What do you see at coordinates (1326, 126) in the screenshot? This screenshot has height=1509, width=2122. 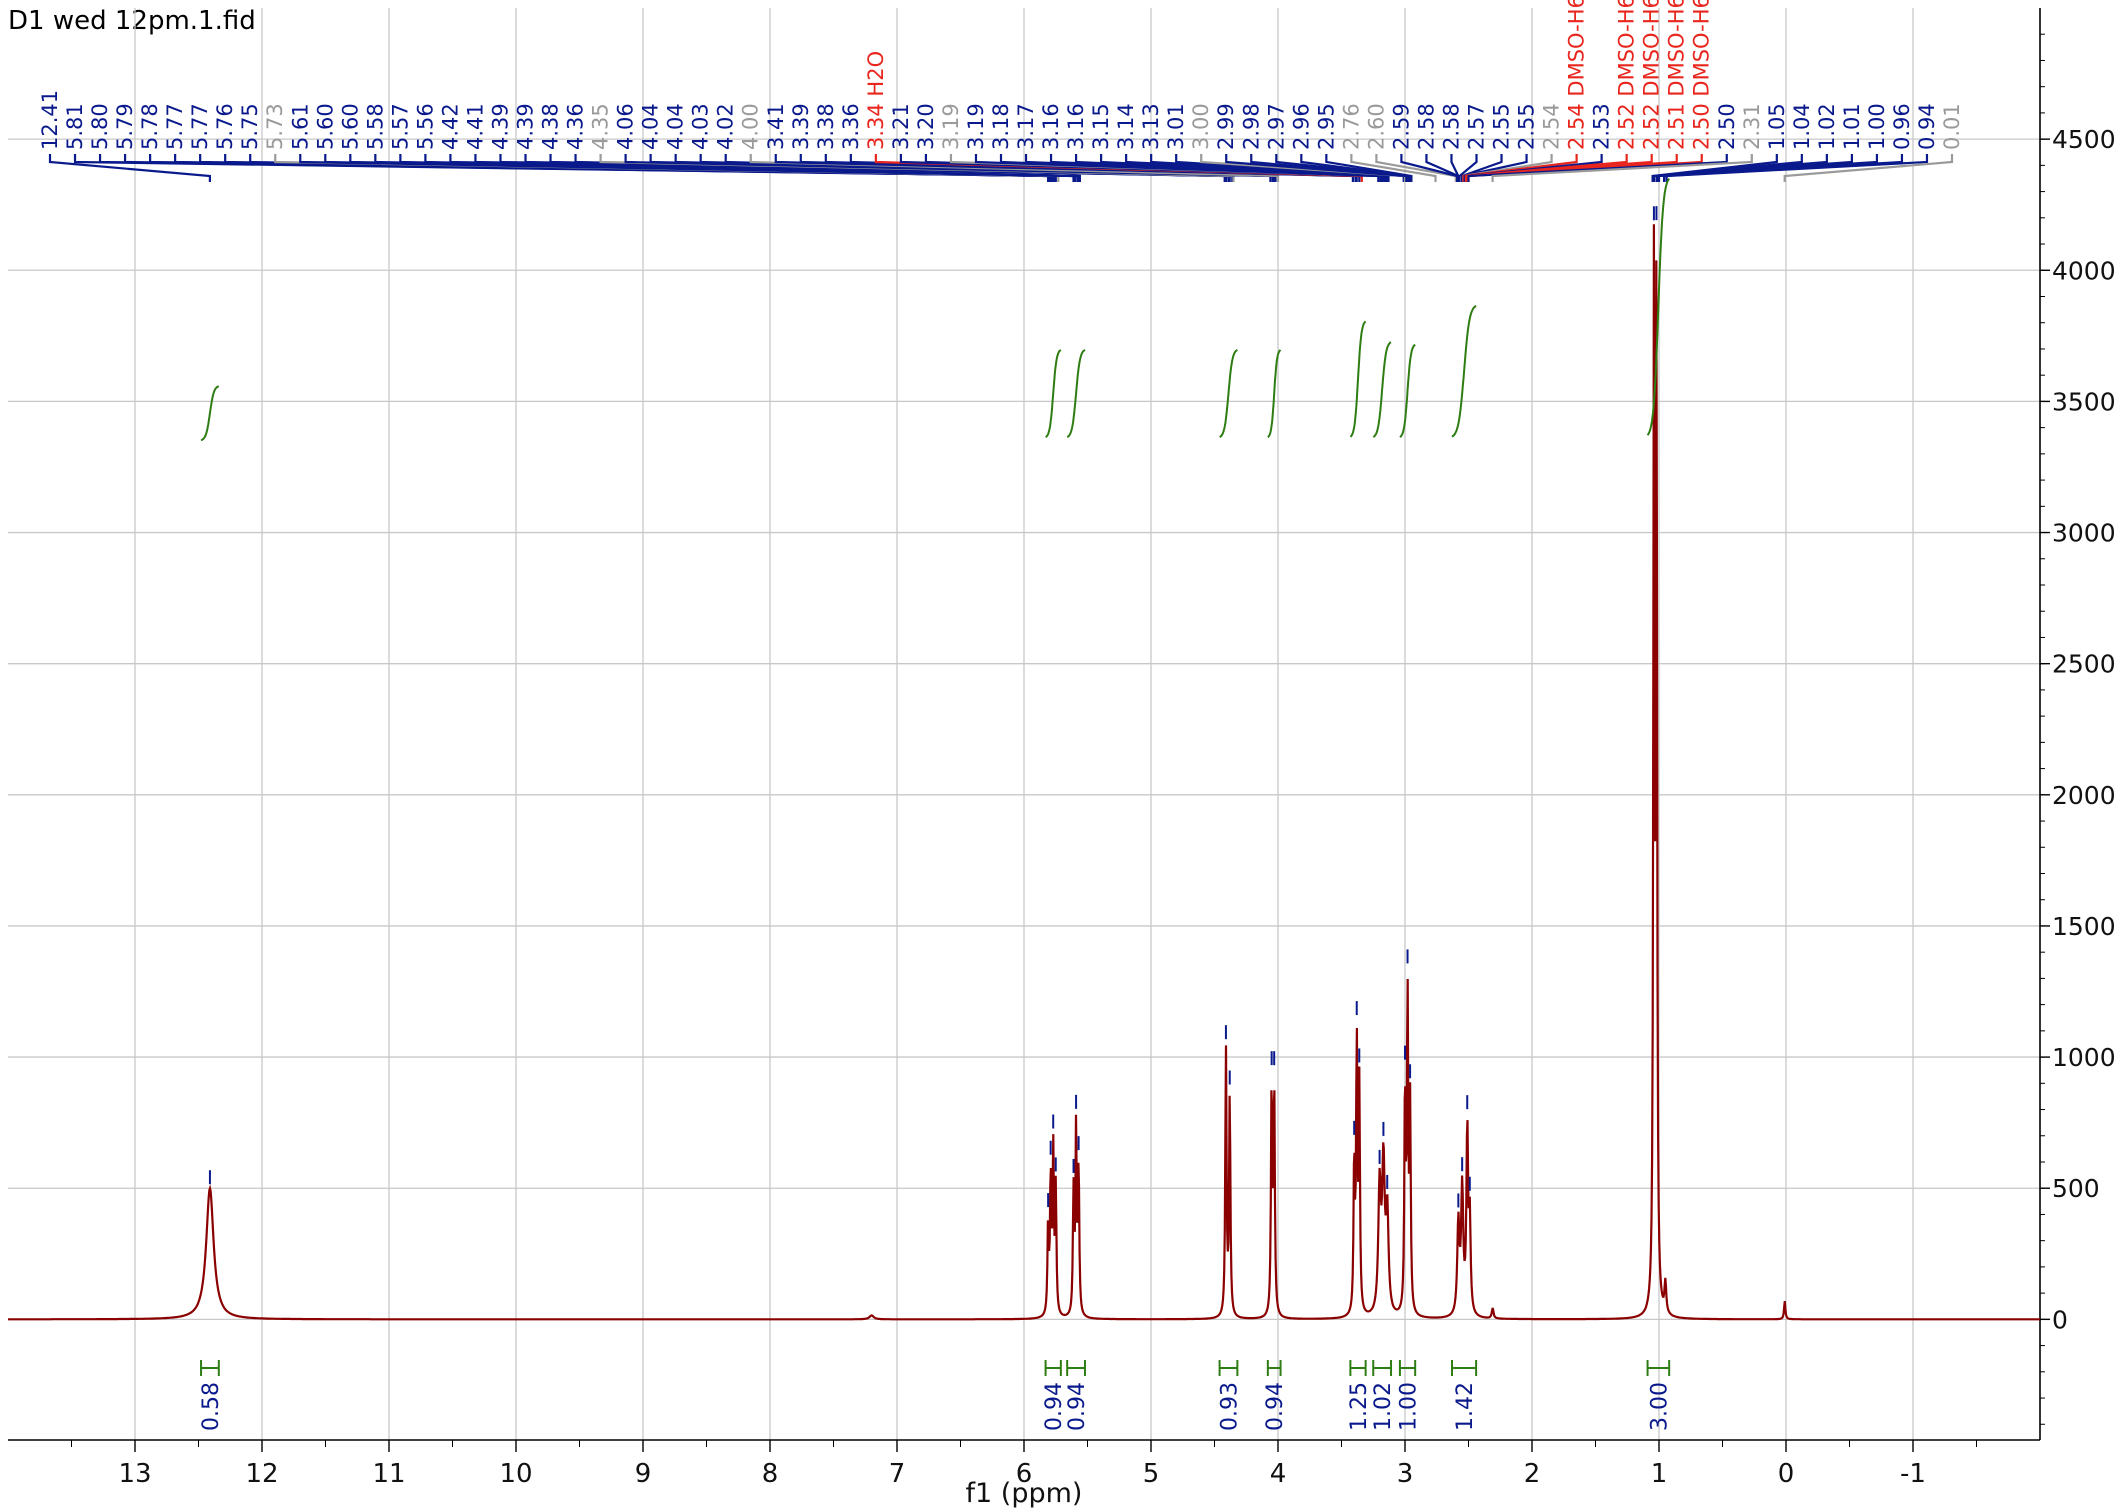 I see `peak-label: 2.95` at bounding box center [1326, 126].